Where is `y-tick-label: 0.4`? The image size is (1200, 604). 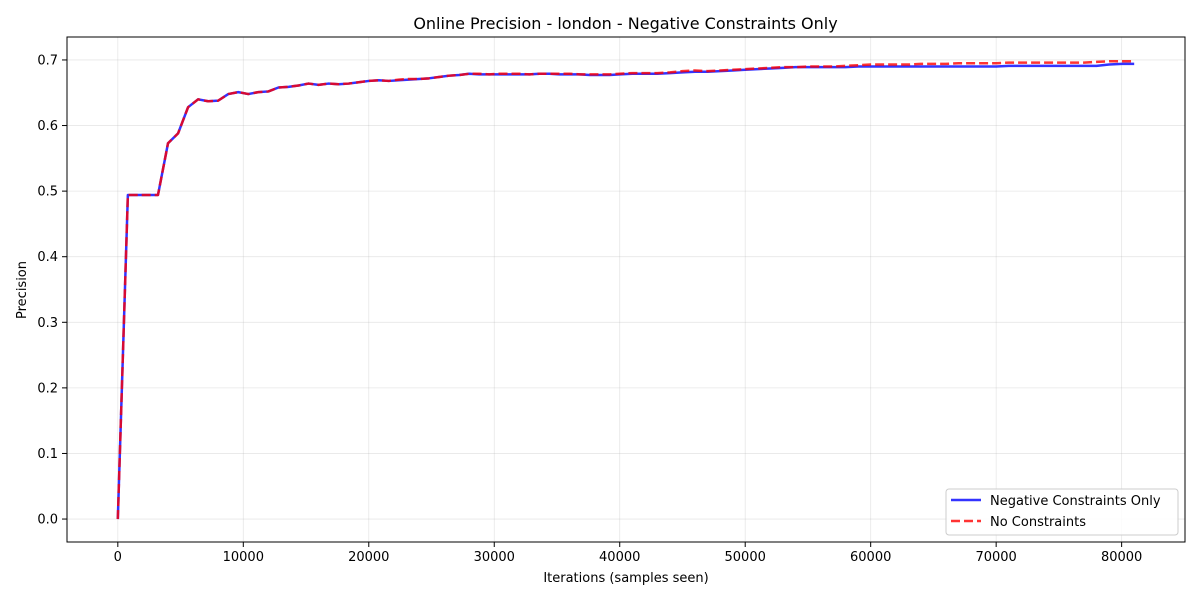
y-tick-label: 0.4 is located at coordinates (47, 257).